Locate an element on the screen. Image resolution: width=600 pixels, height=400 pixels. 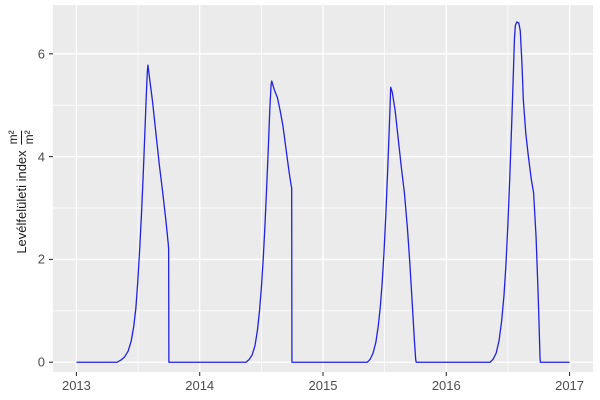
x-tick-label: 2014 is located at coordinates (200, 385).